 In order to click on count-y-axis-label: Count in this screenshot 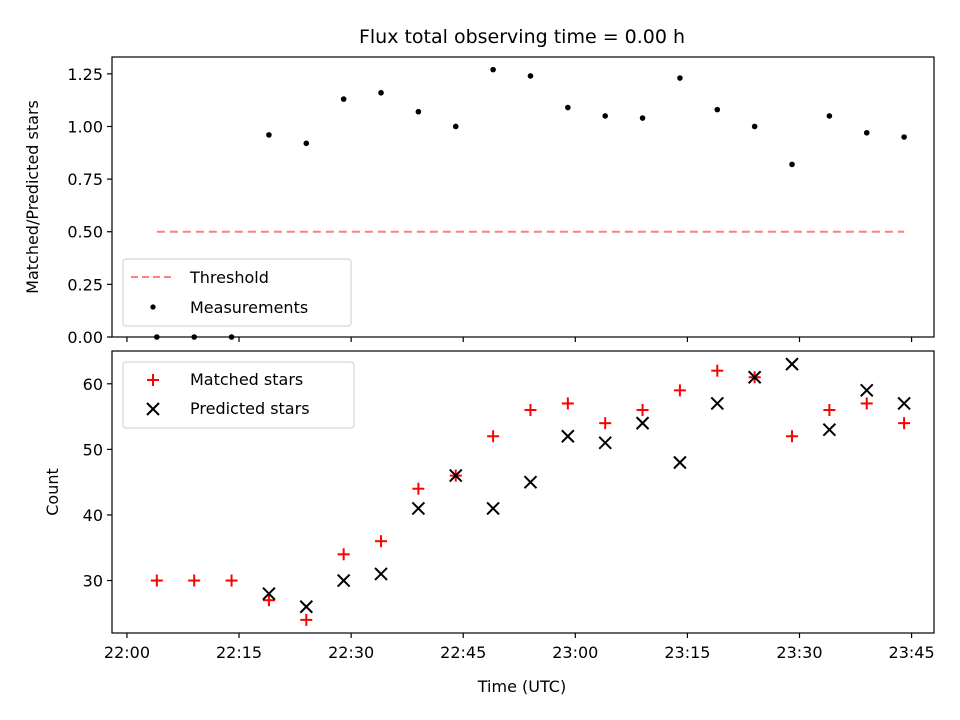, I will do `click(52, 492)`.